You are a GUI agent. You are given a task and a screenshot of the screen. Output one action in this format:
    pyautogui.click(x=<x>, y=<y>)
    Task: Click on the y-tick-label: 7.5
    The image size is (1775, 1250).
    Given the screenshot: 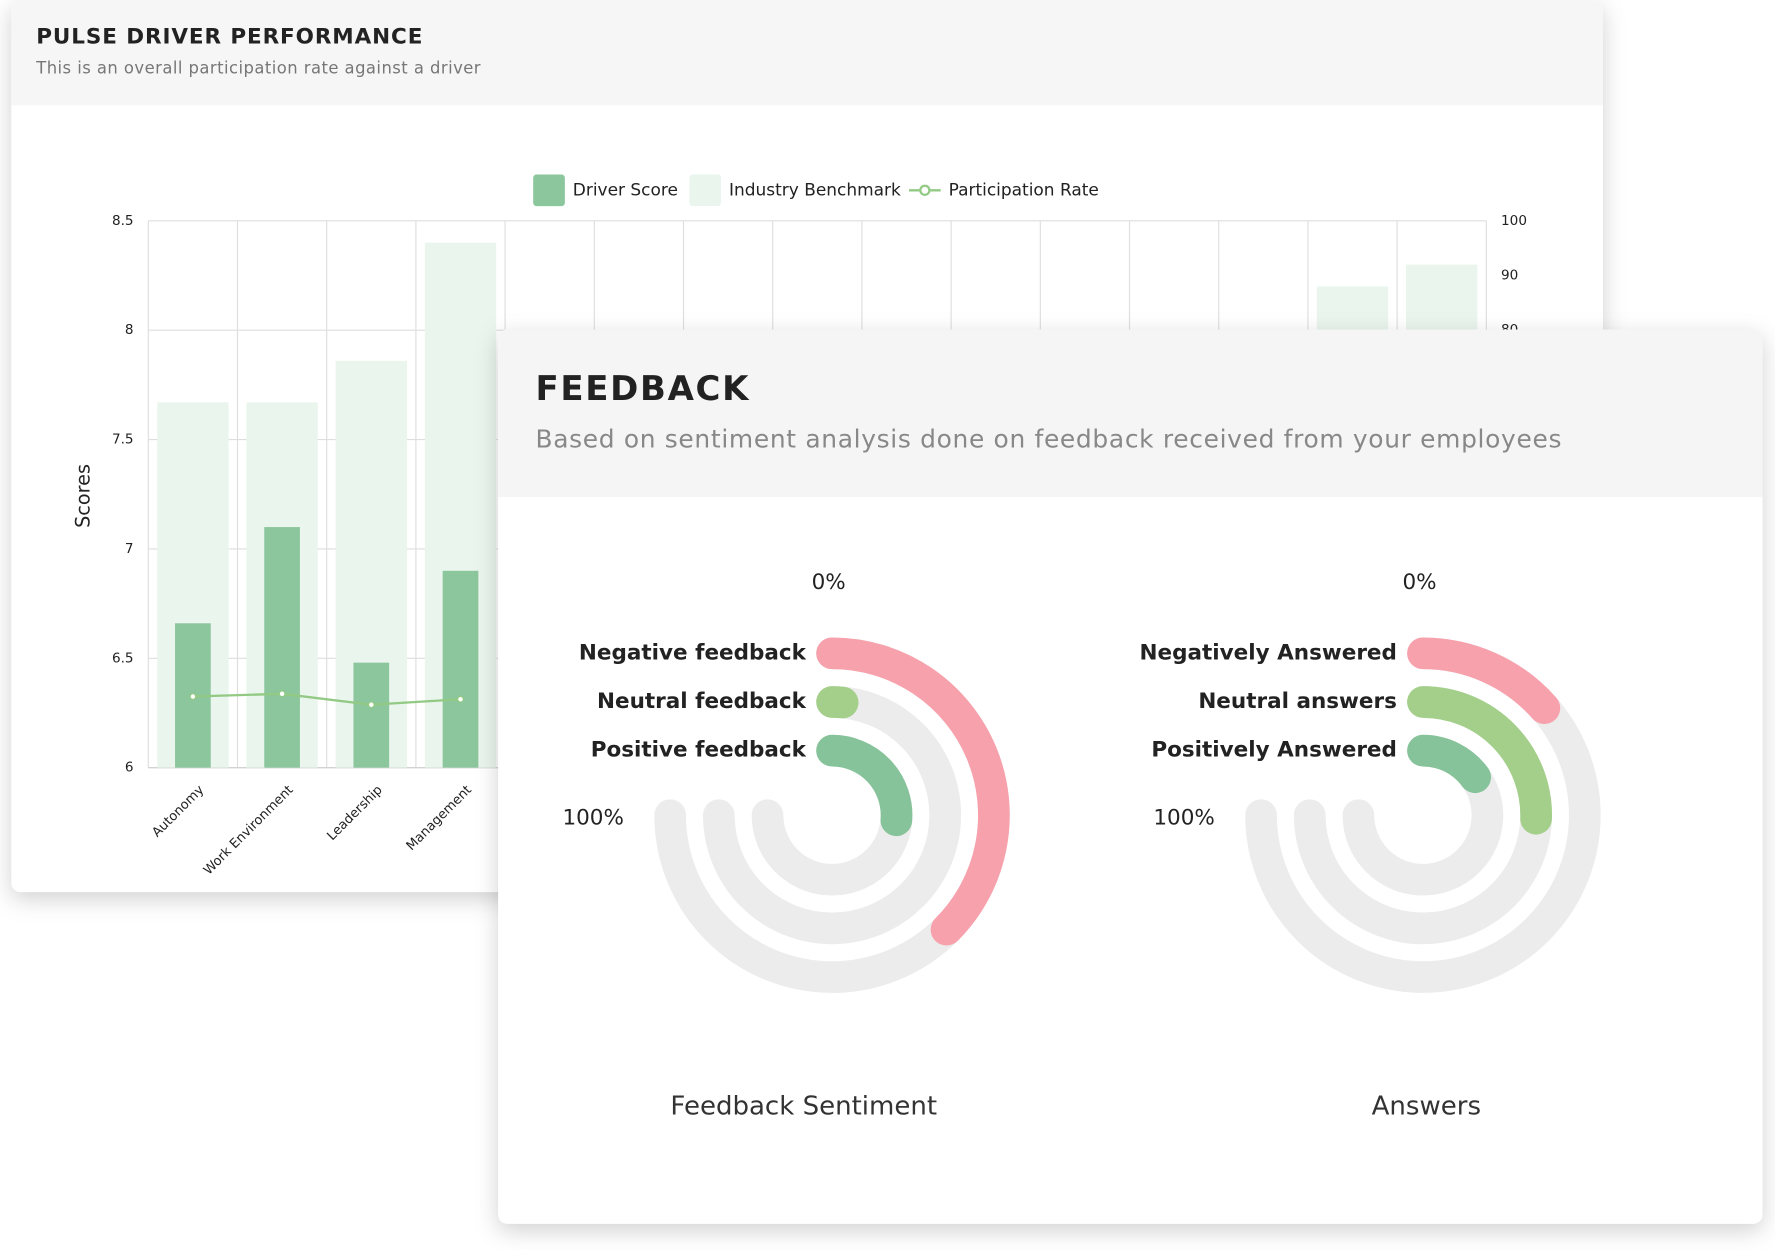 What is the action you would take?
    pyautogui.click(x=123, y=440)
    